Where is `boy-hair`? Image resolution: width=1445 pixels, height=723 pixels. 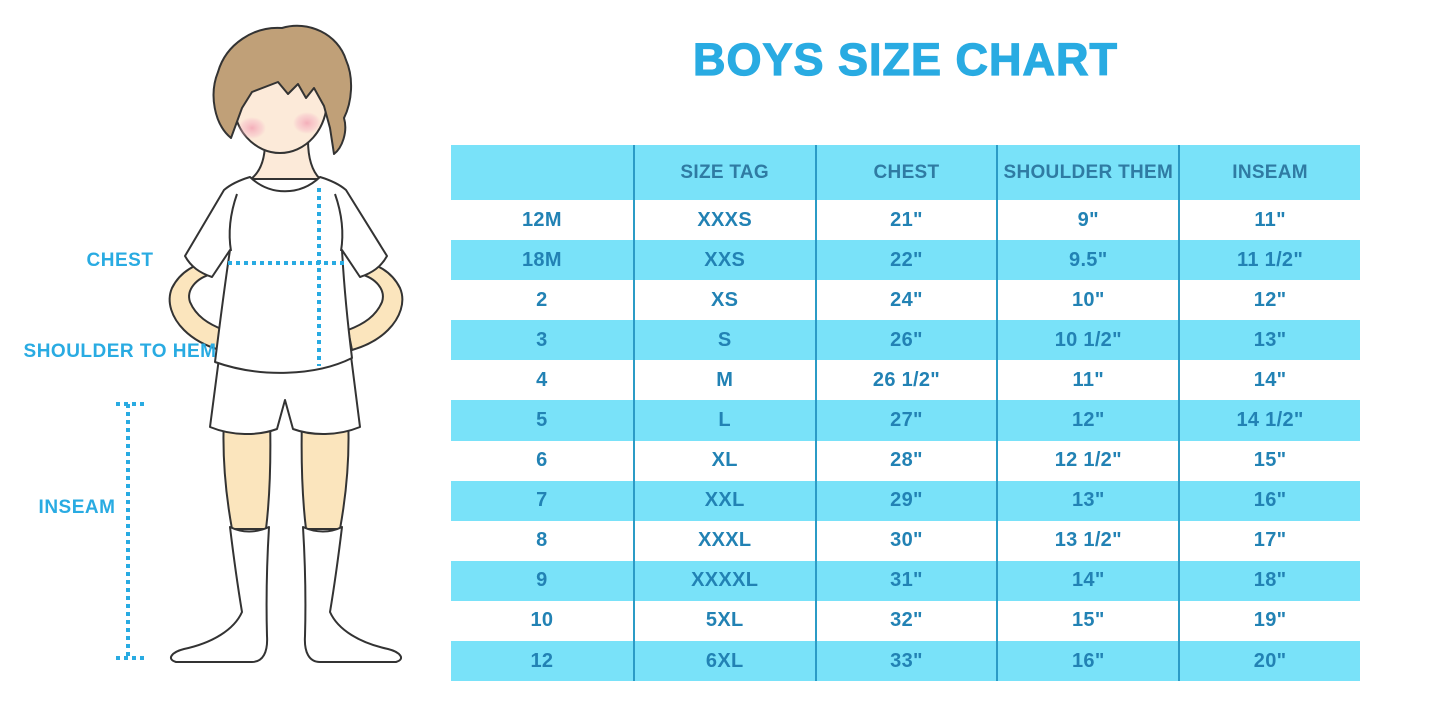
boy-hair is located at coordinates (282, 89).